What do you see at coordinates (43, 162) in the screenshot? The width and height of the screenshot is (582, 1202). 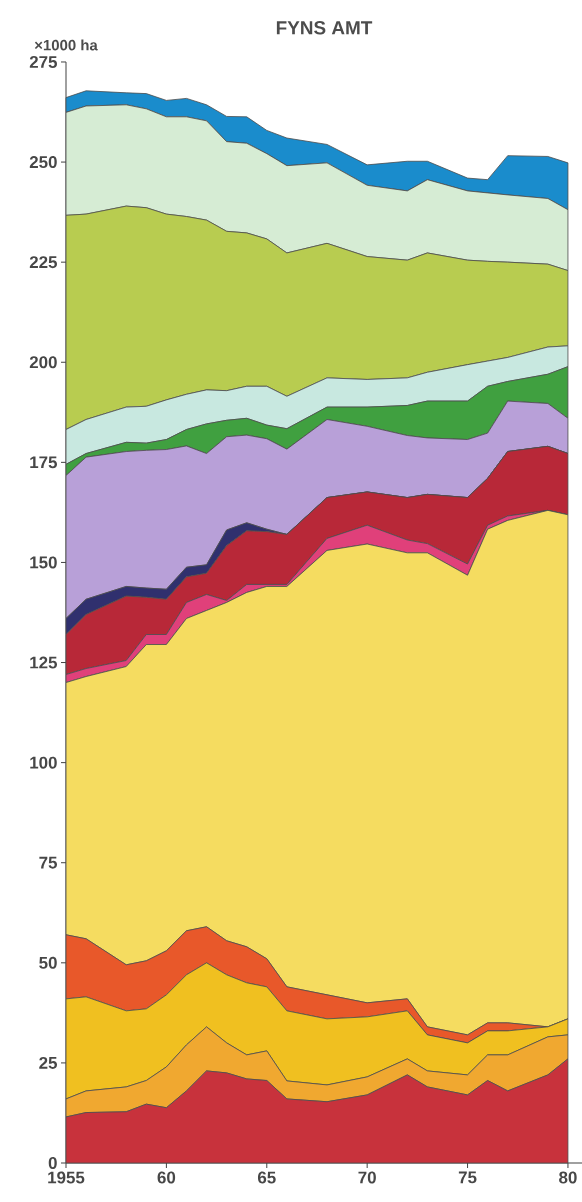 I see `y-tick-label: 250` at bounding box center [43, 162].